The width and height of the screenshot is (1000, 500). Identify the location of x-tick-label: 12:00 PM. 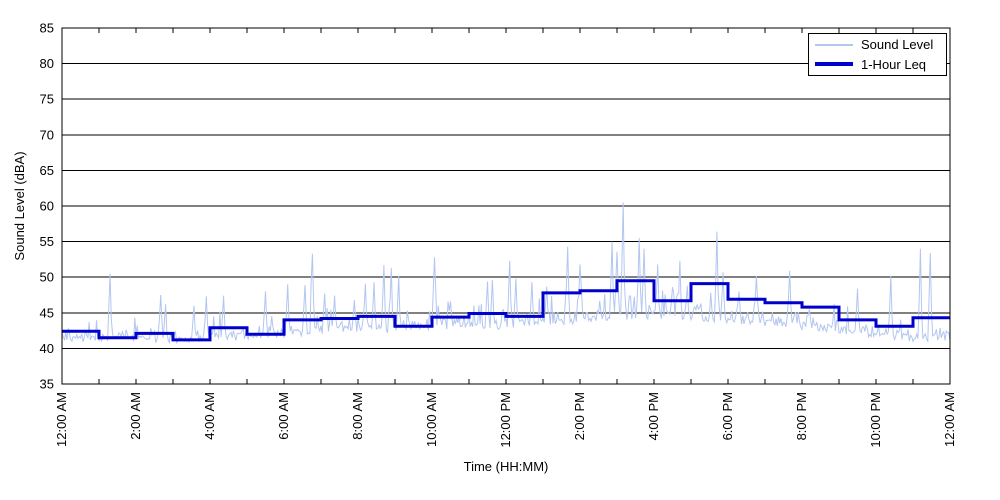
(505, 420).